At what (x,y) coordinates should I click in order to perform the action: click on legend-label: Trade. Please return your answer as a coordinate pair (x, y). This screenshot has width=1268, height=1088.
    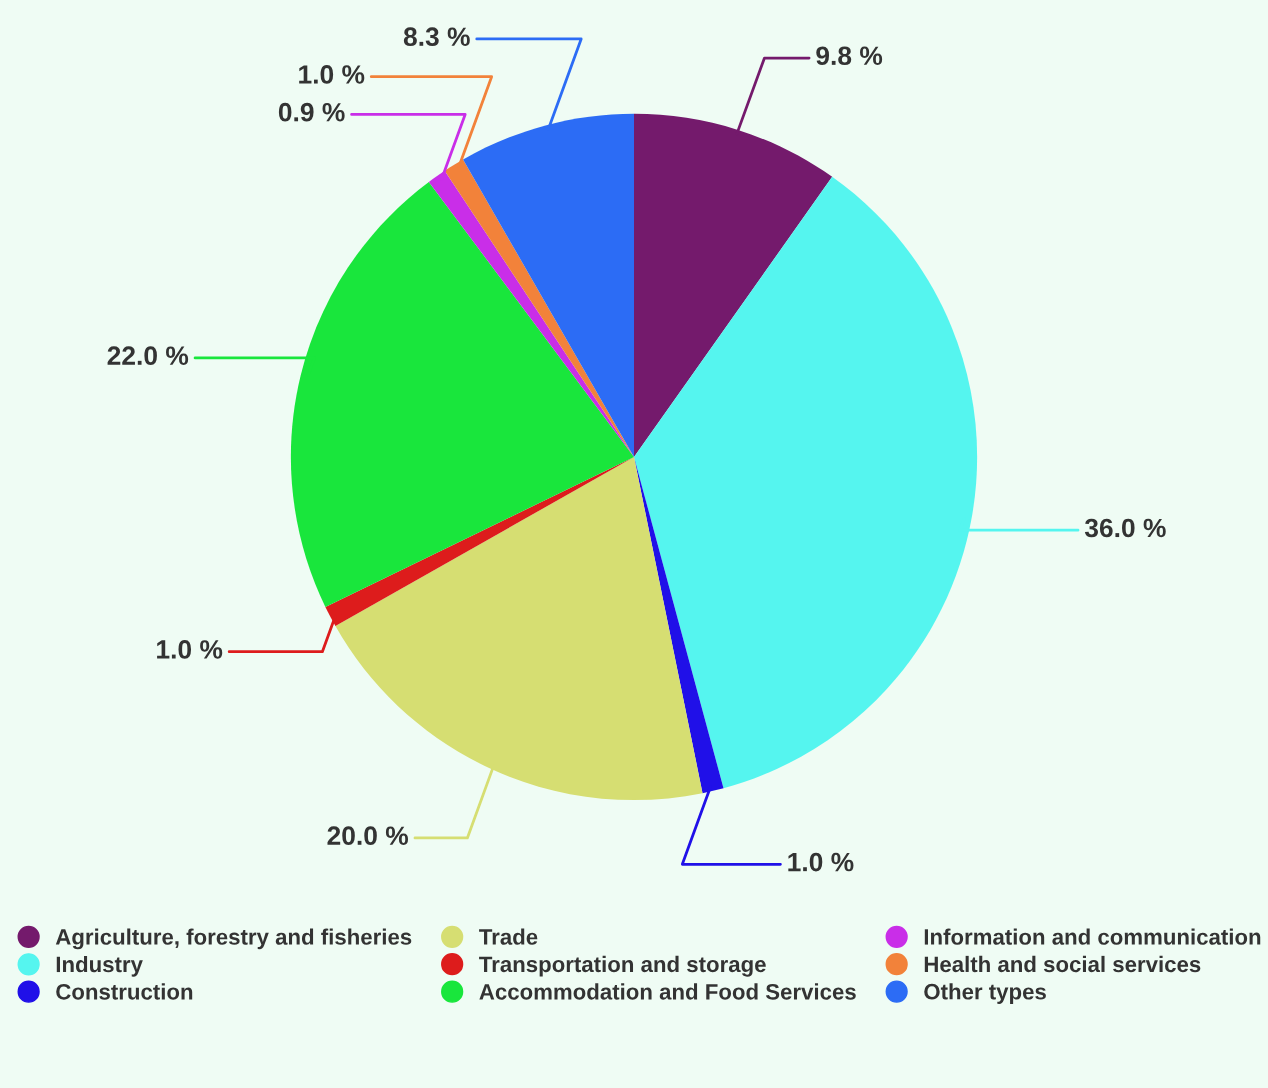
    Looking at the image, I should click on (508, 936).